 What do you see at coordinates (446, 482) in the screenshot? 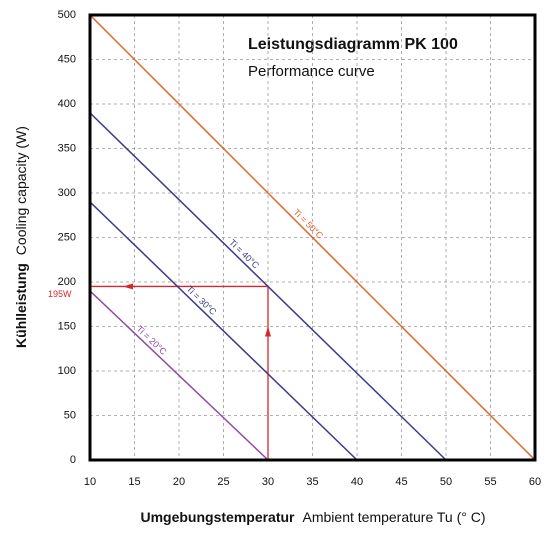
I see `x-tick-label: 50` at bounding box center [446, 482].